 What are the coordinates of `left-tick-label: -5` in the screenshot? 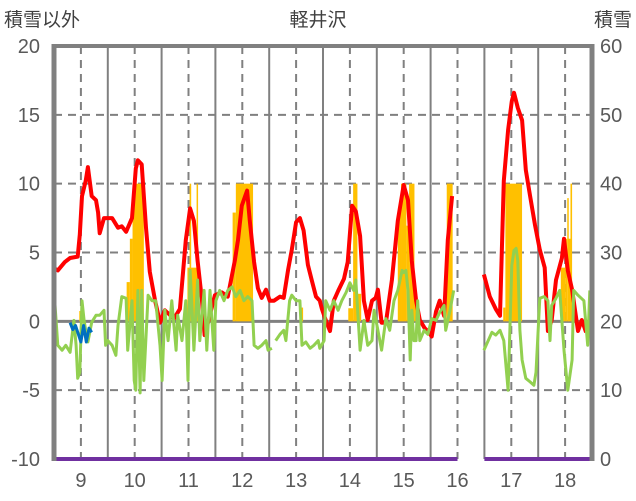 It's located at (31, 391).